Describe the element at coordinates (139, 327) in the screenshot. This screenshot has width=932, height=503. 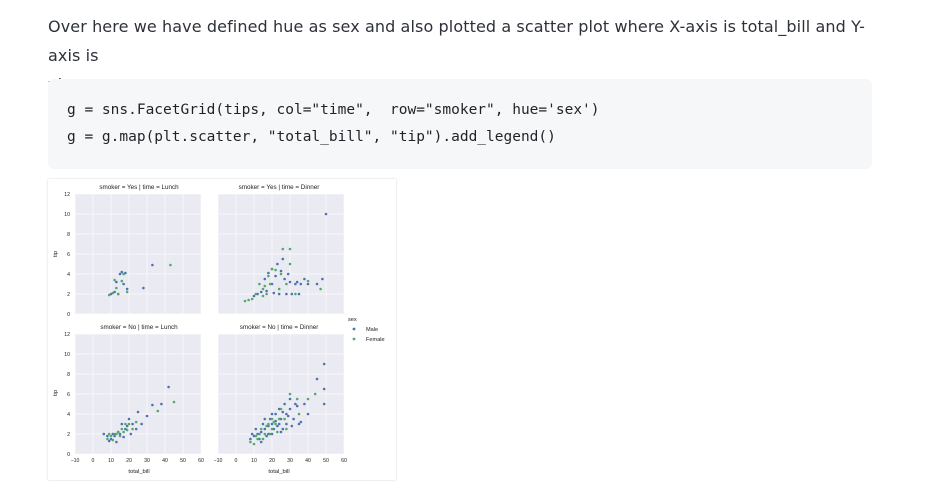
I see `panel-title-no-lunch: smoker = No | time = Lunch` at that location.